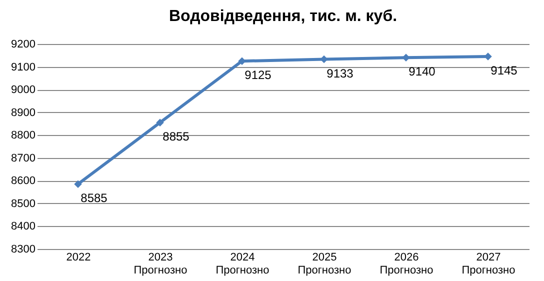  Describe the element at coordinates (258, 75) in the screenshot. I see `data-label: 9125` at that location.